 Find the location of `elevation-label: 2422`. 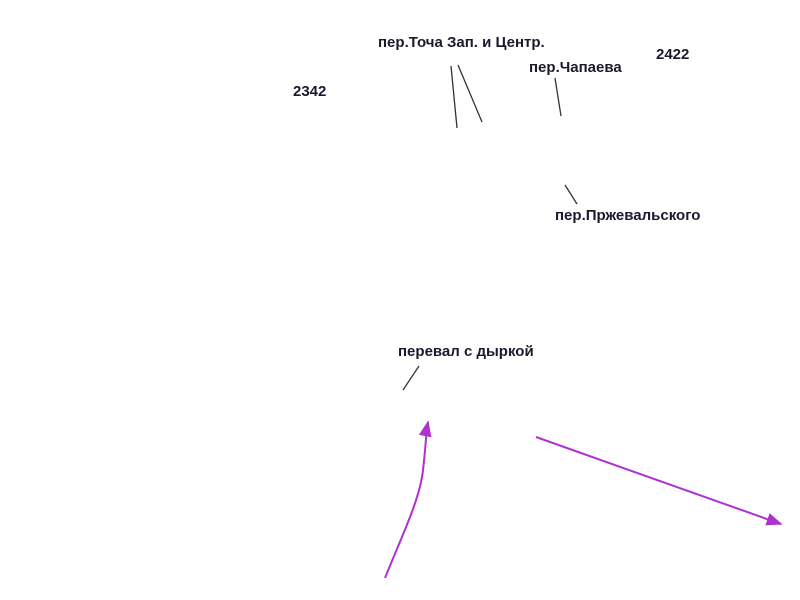

elevation-label: 2422 is located at coordinates (672, 54).